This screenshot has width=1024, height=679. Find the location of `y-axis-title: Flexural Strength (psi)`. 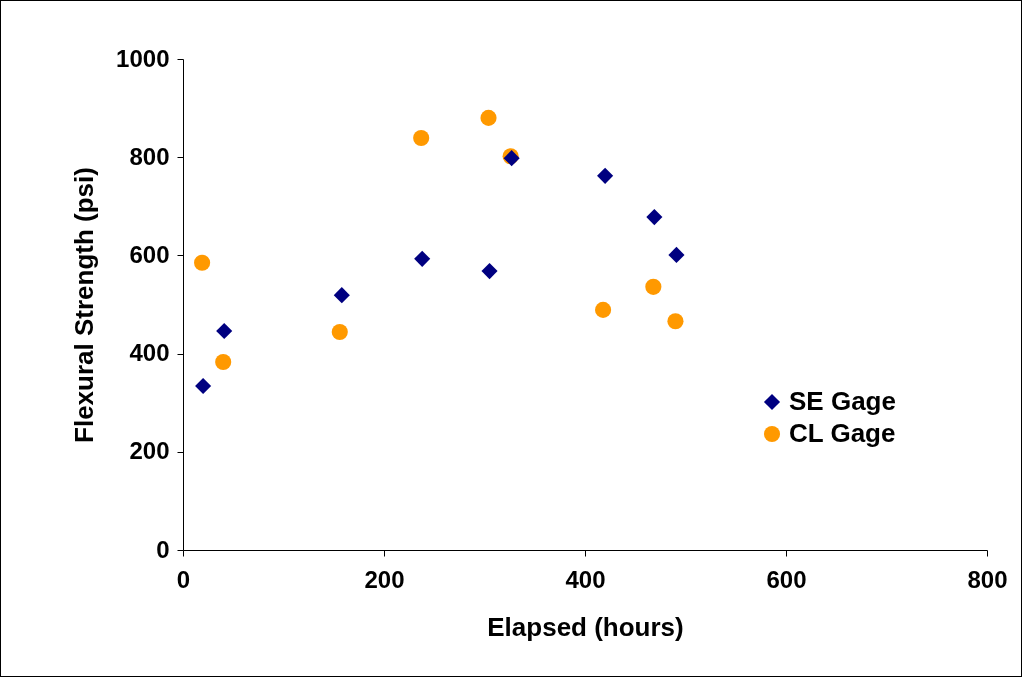

y-axis-title: Flexural Strength (psi) is located at coordinates (84, 305).